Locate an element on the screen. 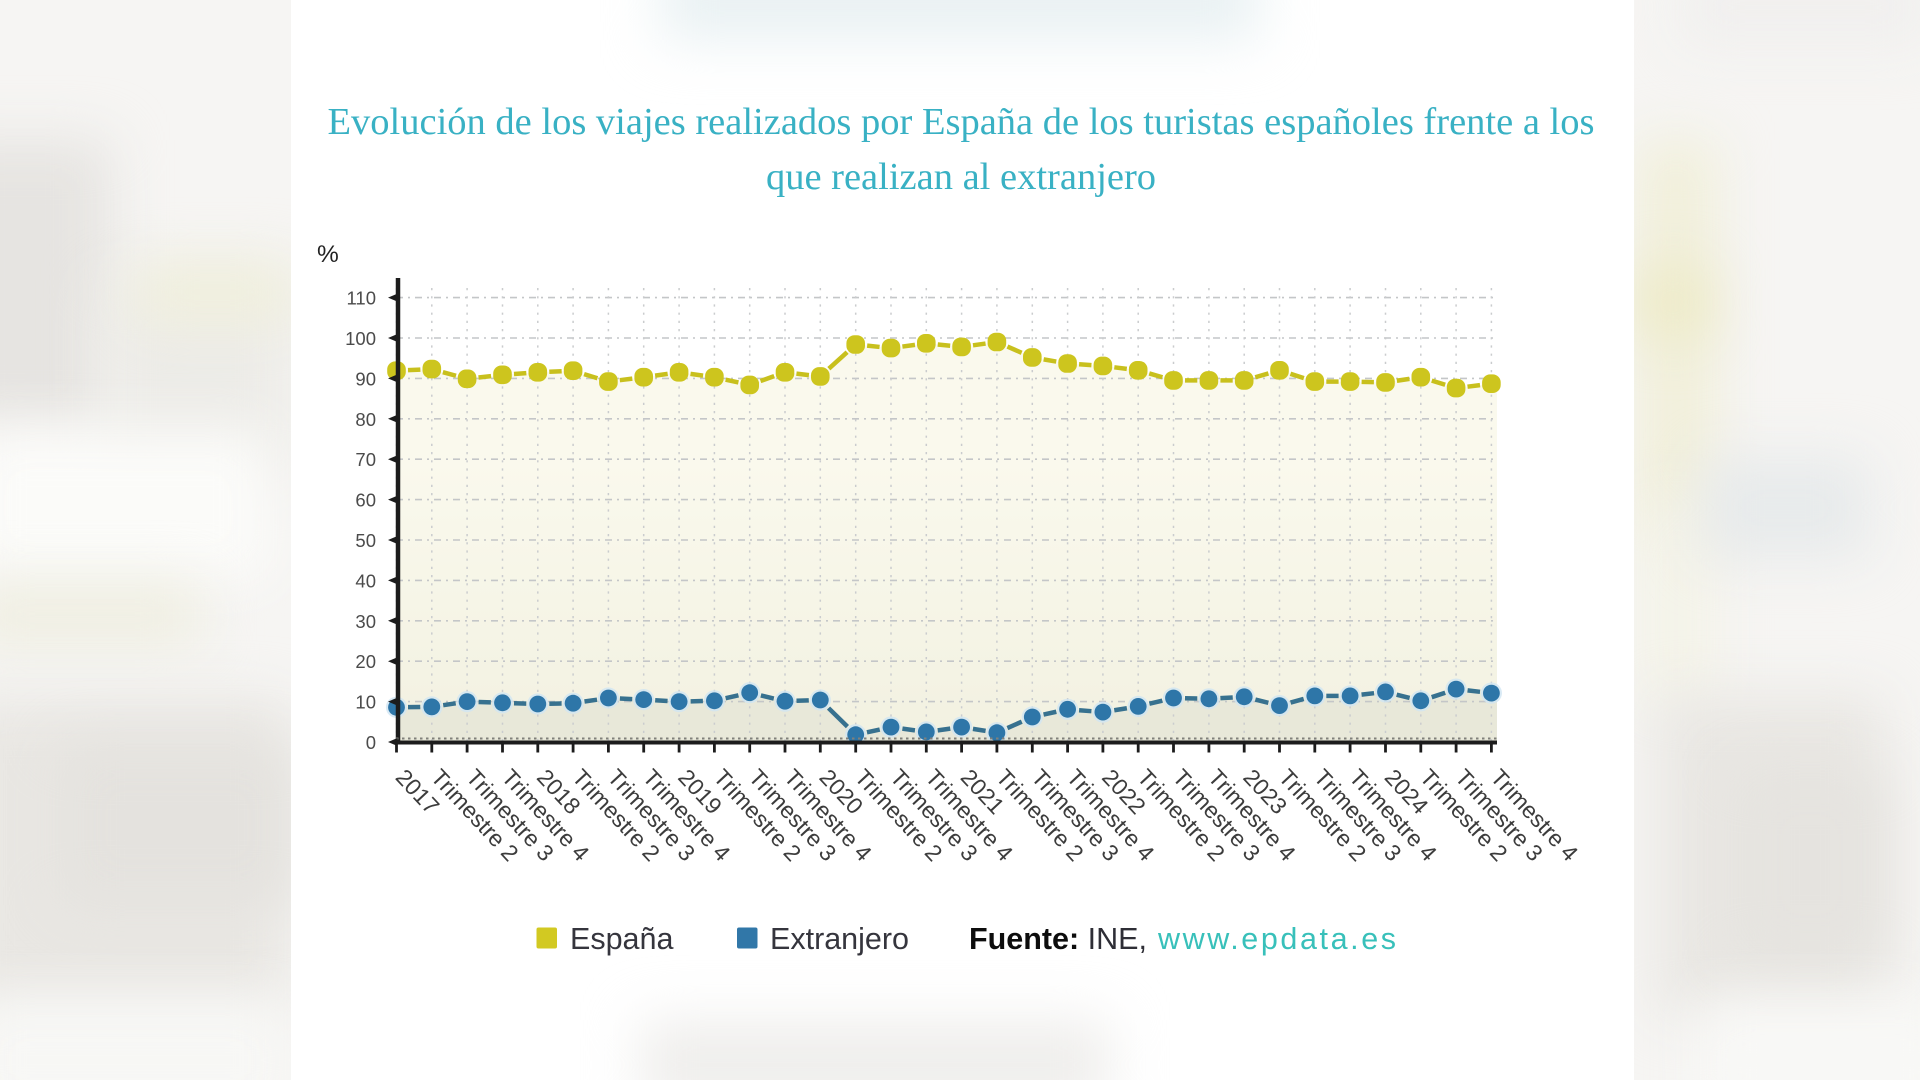  svg-text: 50 is located at coordinates (365, 540).